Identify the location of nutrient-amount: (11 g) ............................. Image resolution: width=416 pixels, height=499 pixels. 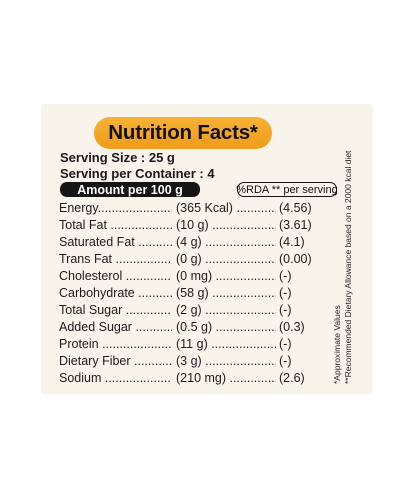
(226, 344).